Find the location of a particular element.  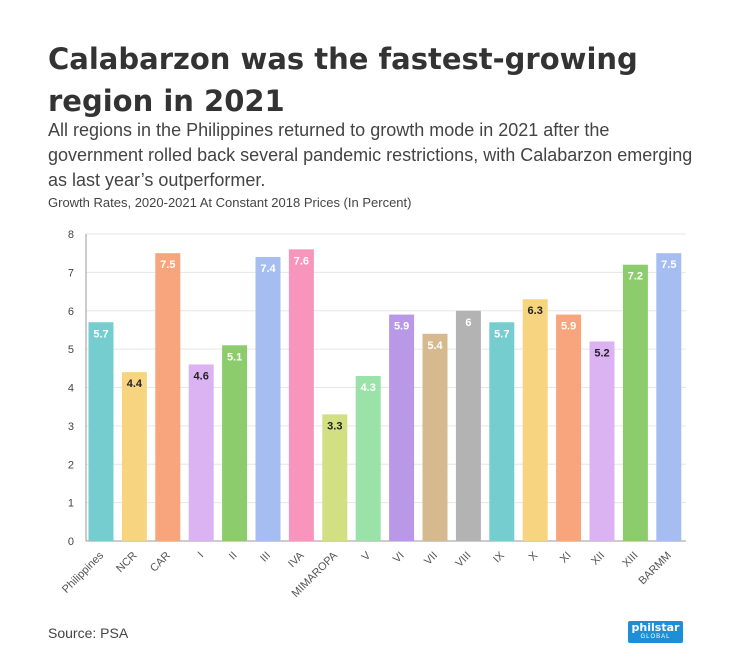

value-label: 6.3 is located at coordinates (535, 311).